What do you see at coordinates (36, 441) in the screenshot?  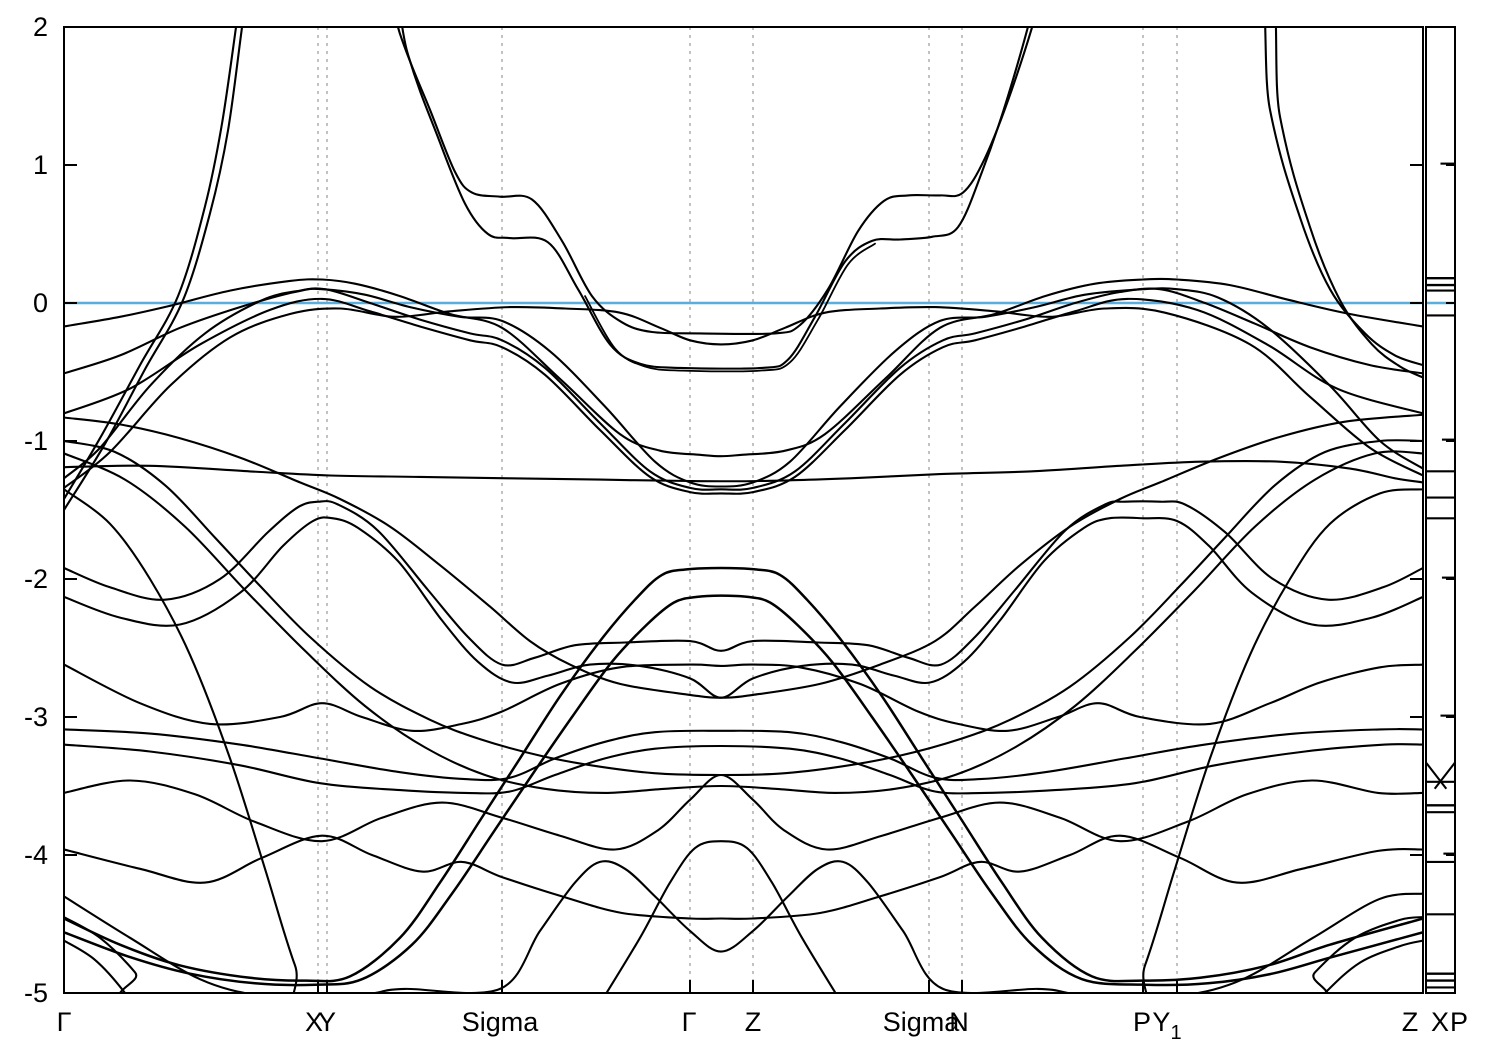 I see `y-axis-tick-label: -1` at bounding box center [36, 441].